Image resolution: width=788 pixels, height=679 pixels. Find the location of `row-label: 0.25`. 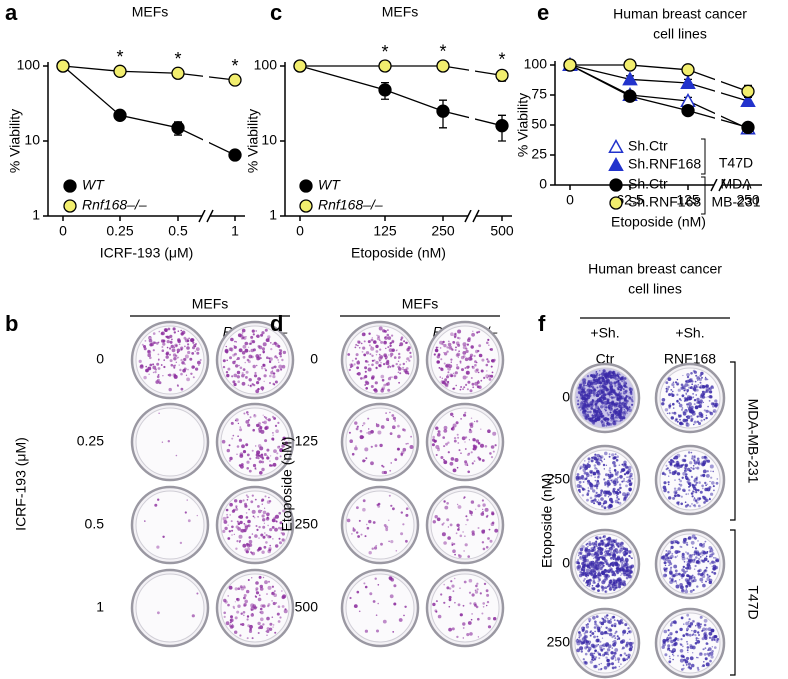

row-label: 0.25 is located at coordinates (90, 441).